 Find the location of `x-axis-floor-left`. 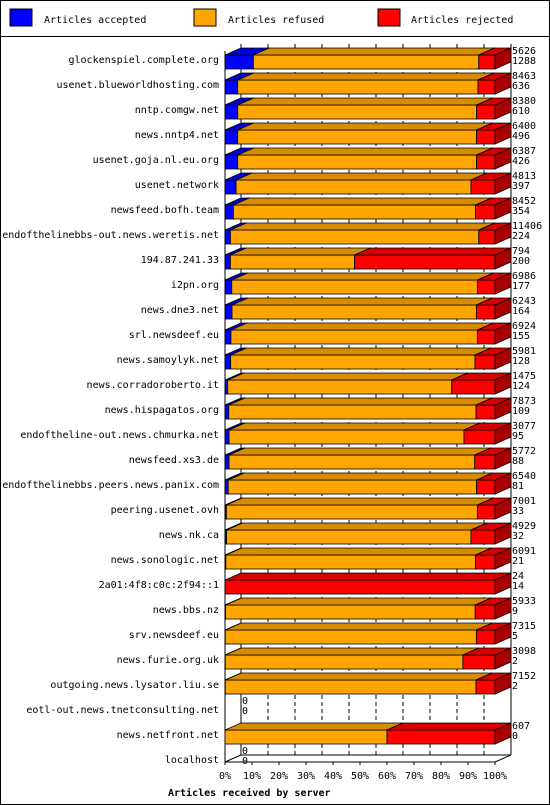

x-axis-floor-left is located at coordinates (233, 758).